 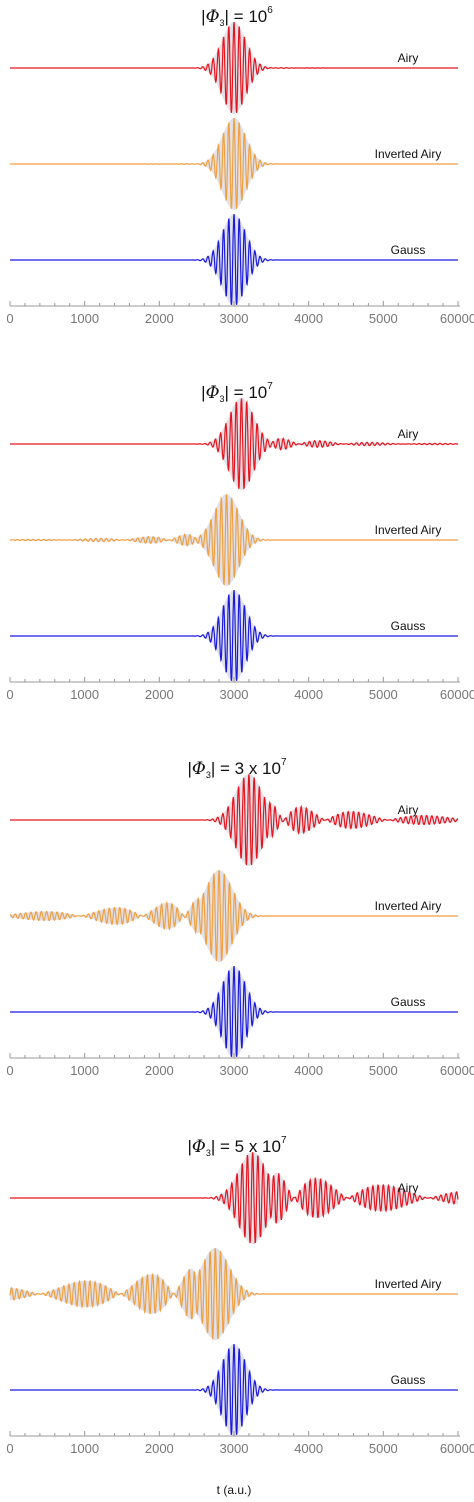 What do you see at coordinates (237, 16) in the screenshot?
I see `panel-title: |Φ3| = 106` at bounding box center [237, 16].